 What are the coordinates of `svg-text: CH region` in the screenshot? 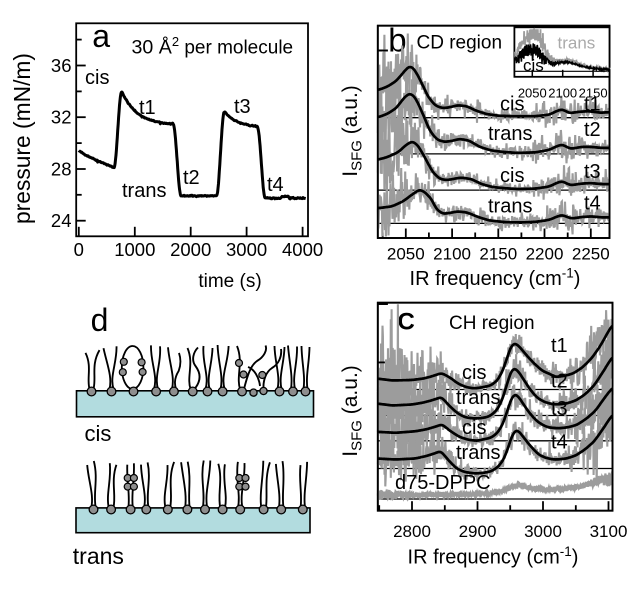 It's located at (492, 323).